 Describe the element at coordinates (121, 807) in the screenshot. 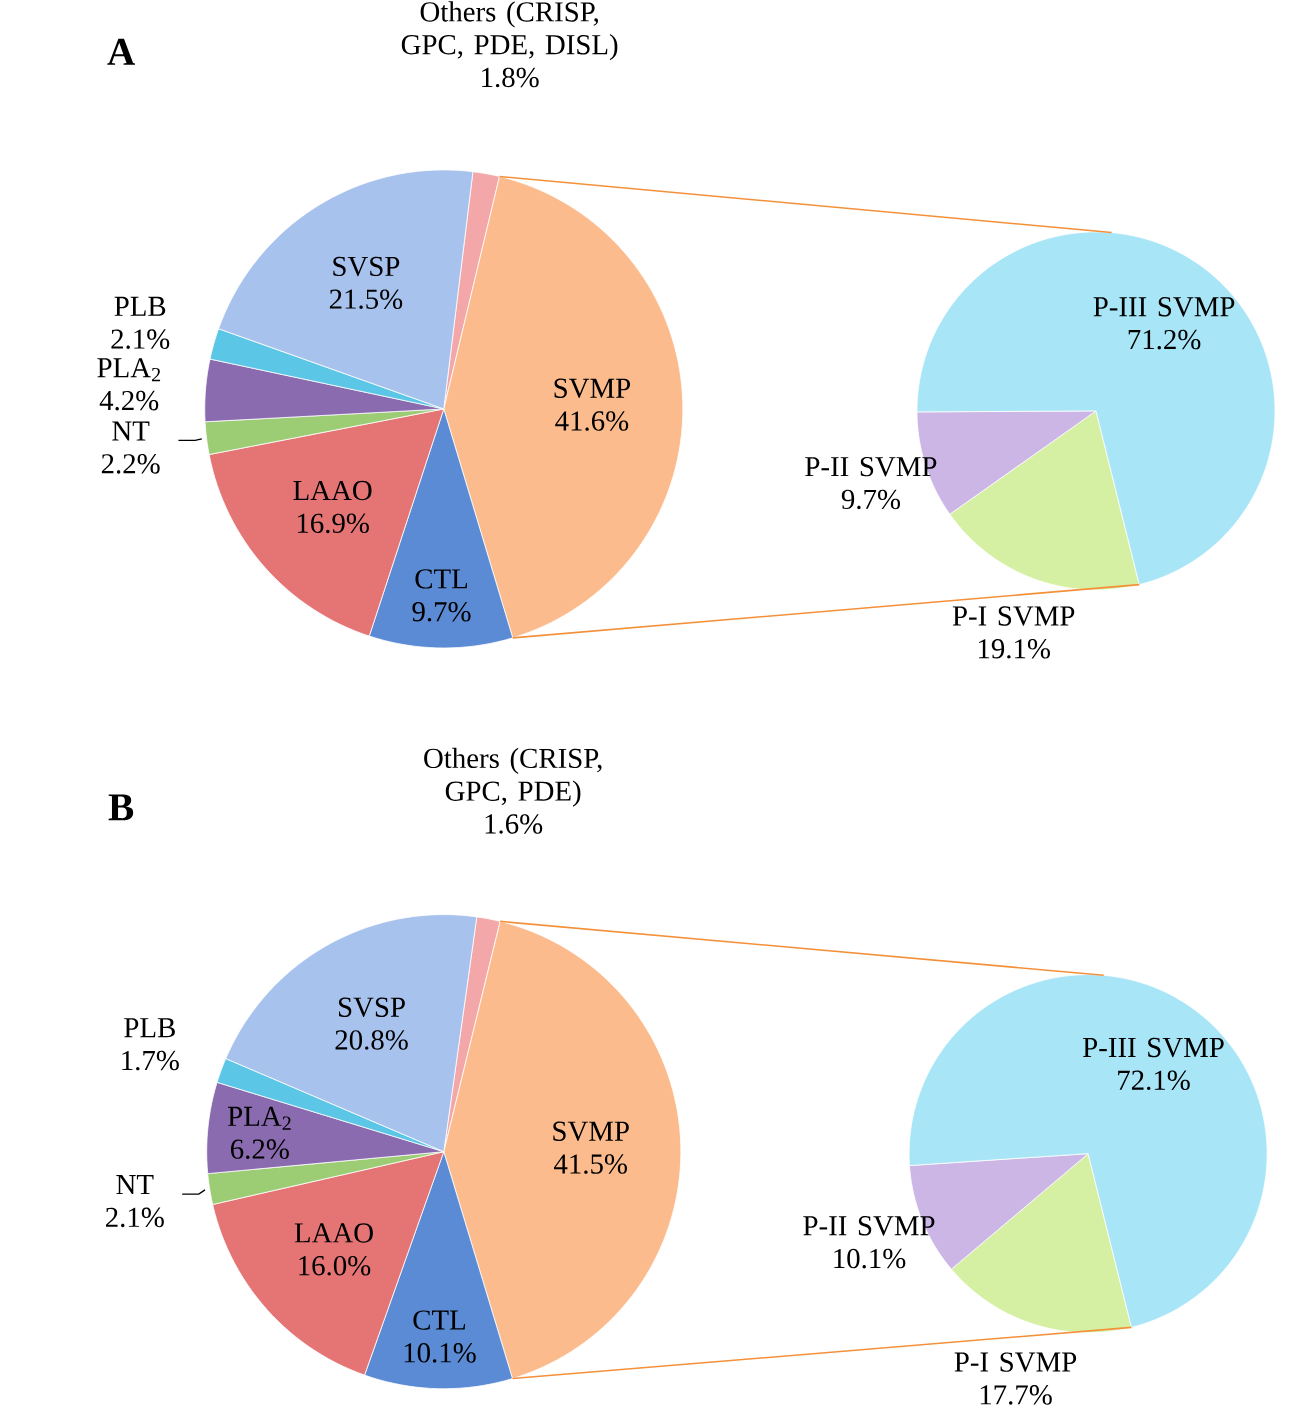

I see `text: B` at that location.